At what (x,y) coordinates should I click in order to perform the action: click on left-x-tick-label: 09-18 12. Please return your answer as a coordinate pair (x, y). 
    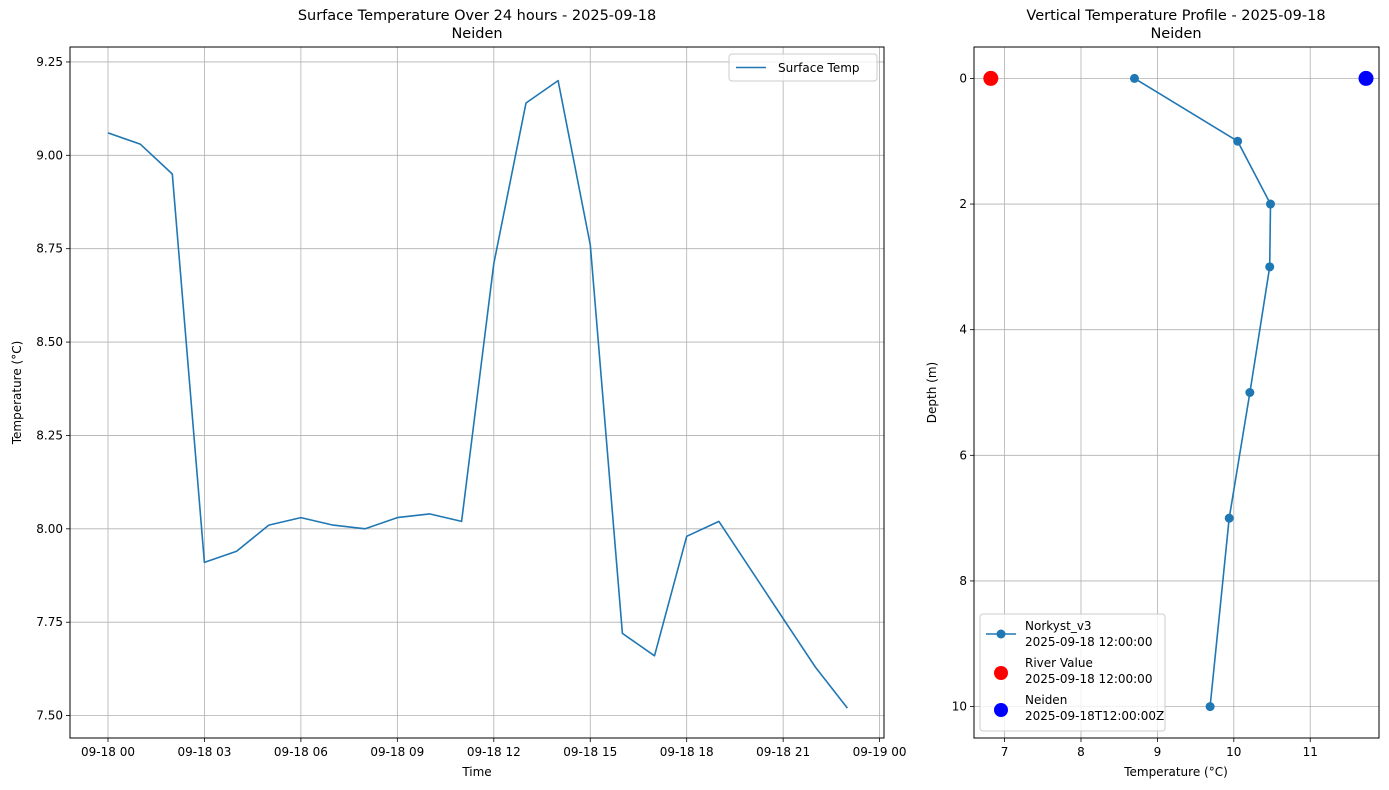
    Looking at the image, I should click on (494, 752).